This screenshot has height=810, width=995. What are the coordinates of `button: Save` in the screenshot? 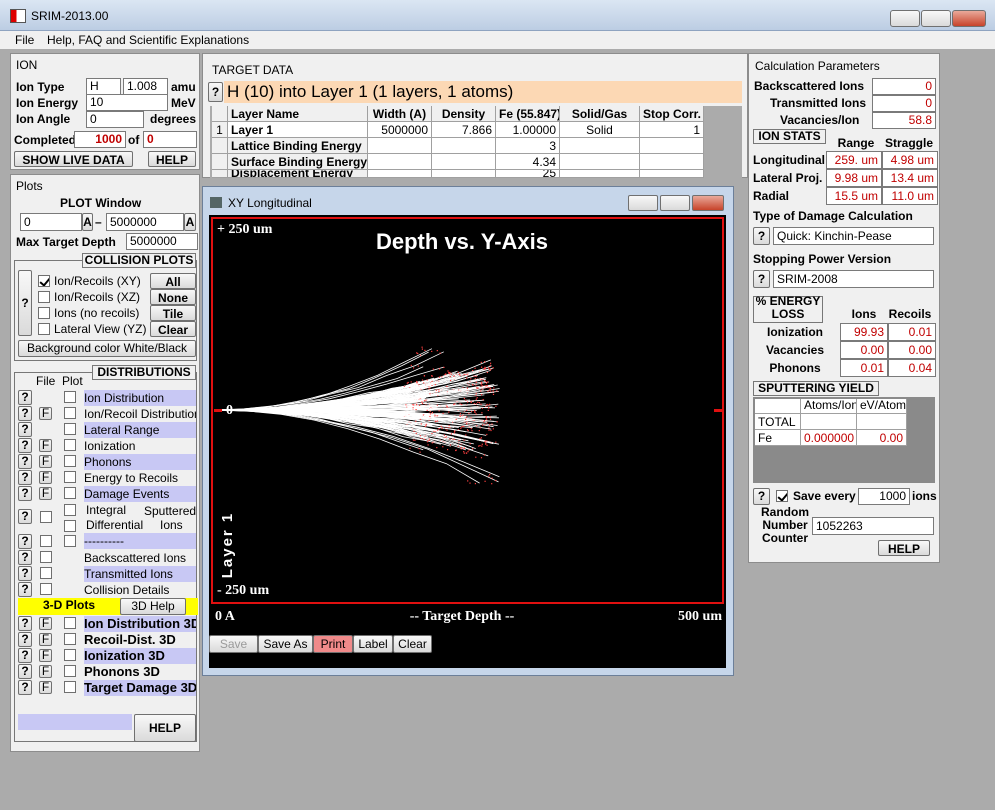 It's located at (233, 644).